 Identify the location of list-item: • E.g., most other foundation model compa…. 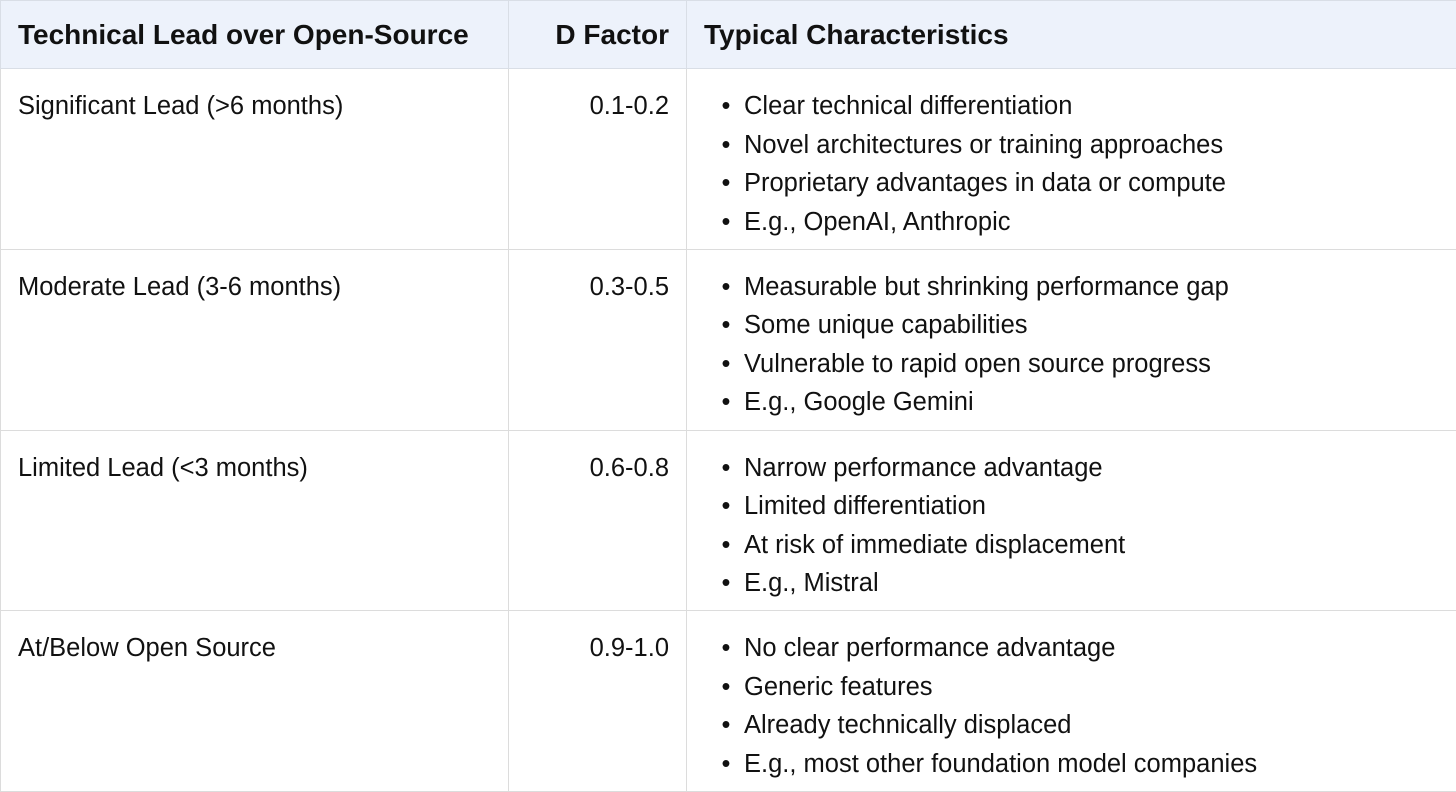
(1080, 764).